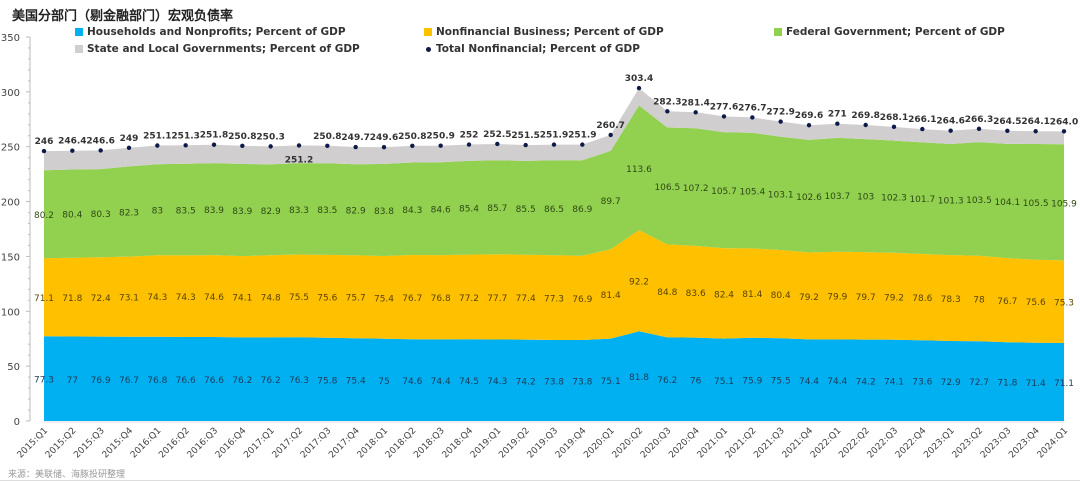  I want to click on data-label-business: 77.3, so click(554, 300).